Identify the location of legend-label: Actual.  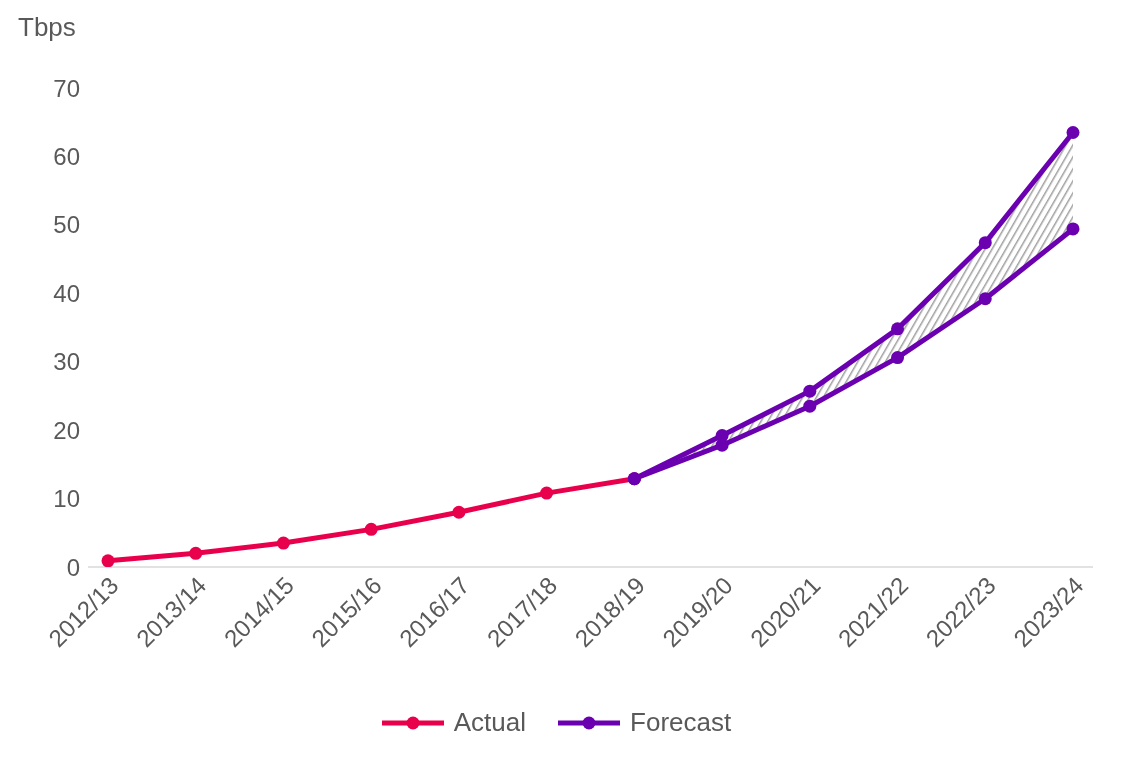
(490, 722).